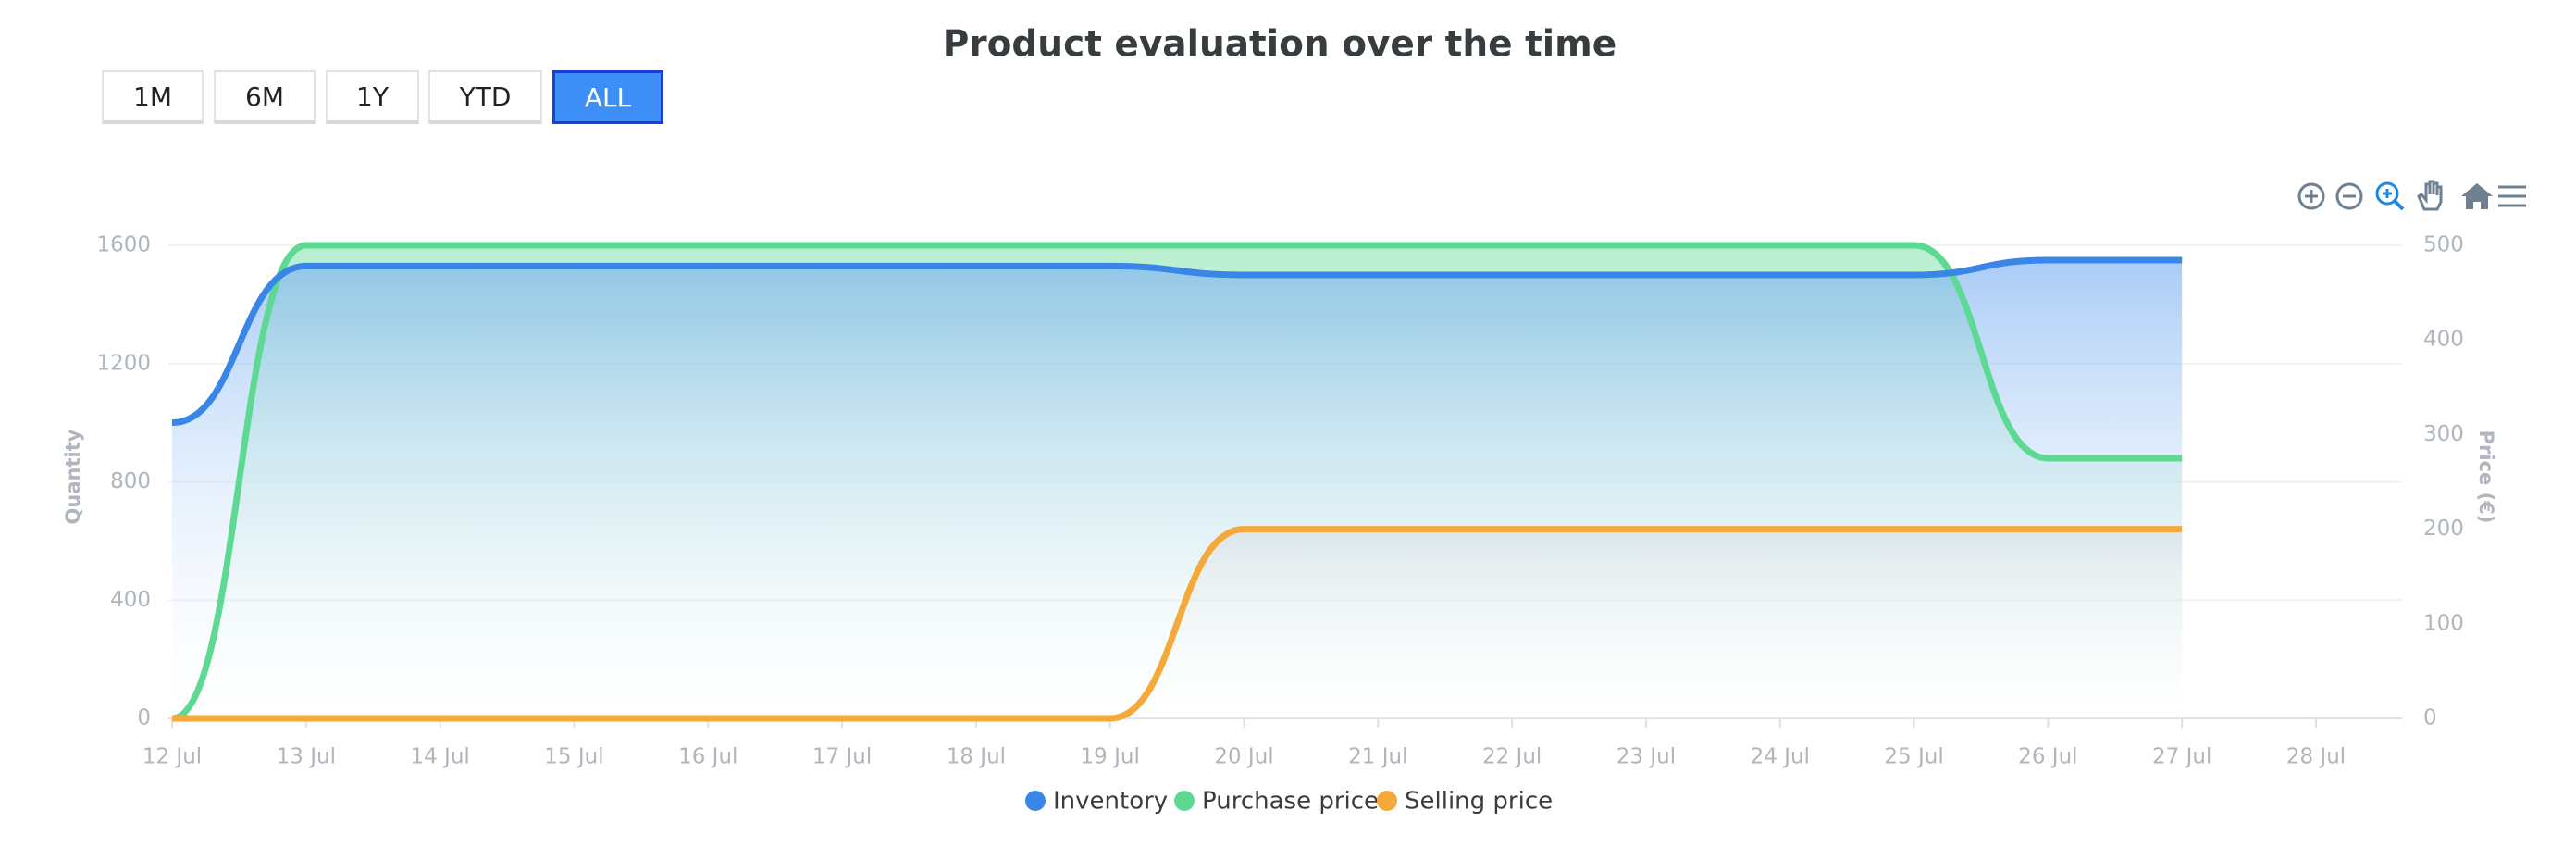  I want to click on y-tick-label: 1600, so click(124, 245).